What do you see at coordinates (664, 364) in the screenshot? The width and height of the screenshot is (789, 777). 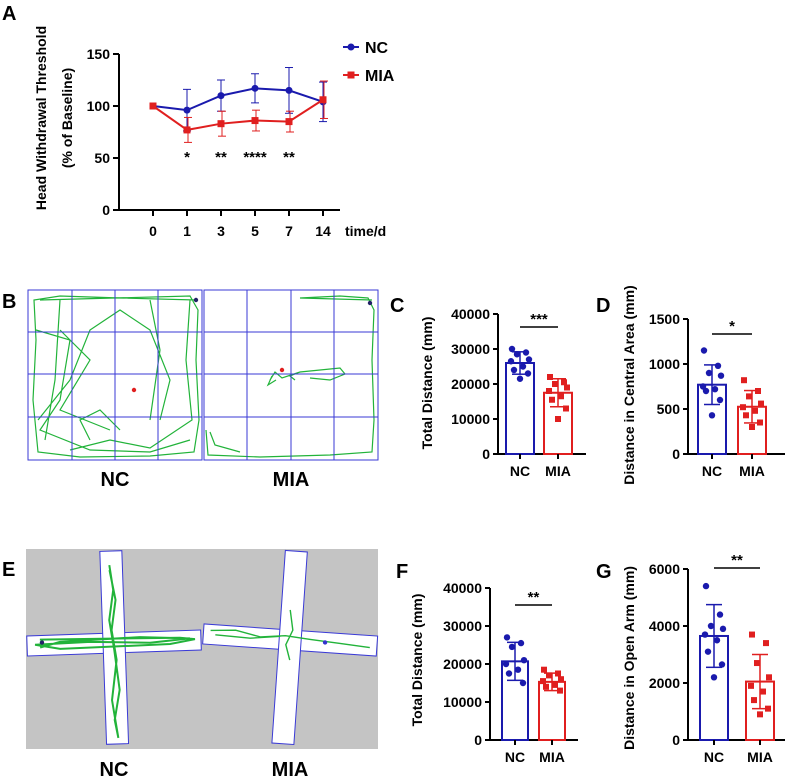 I see `y-tick-label: 1000` at bounding box center [664, 364].